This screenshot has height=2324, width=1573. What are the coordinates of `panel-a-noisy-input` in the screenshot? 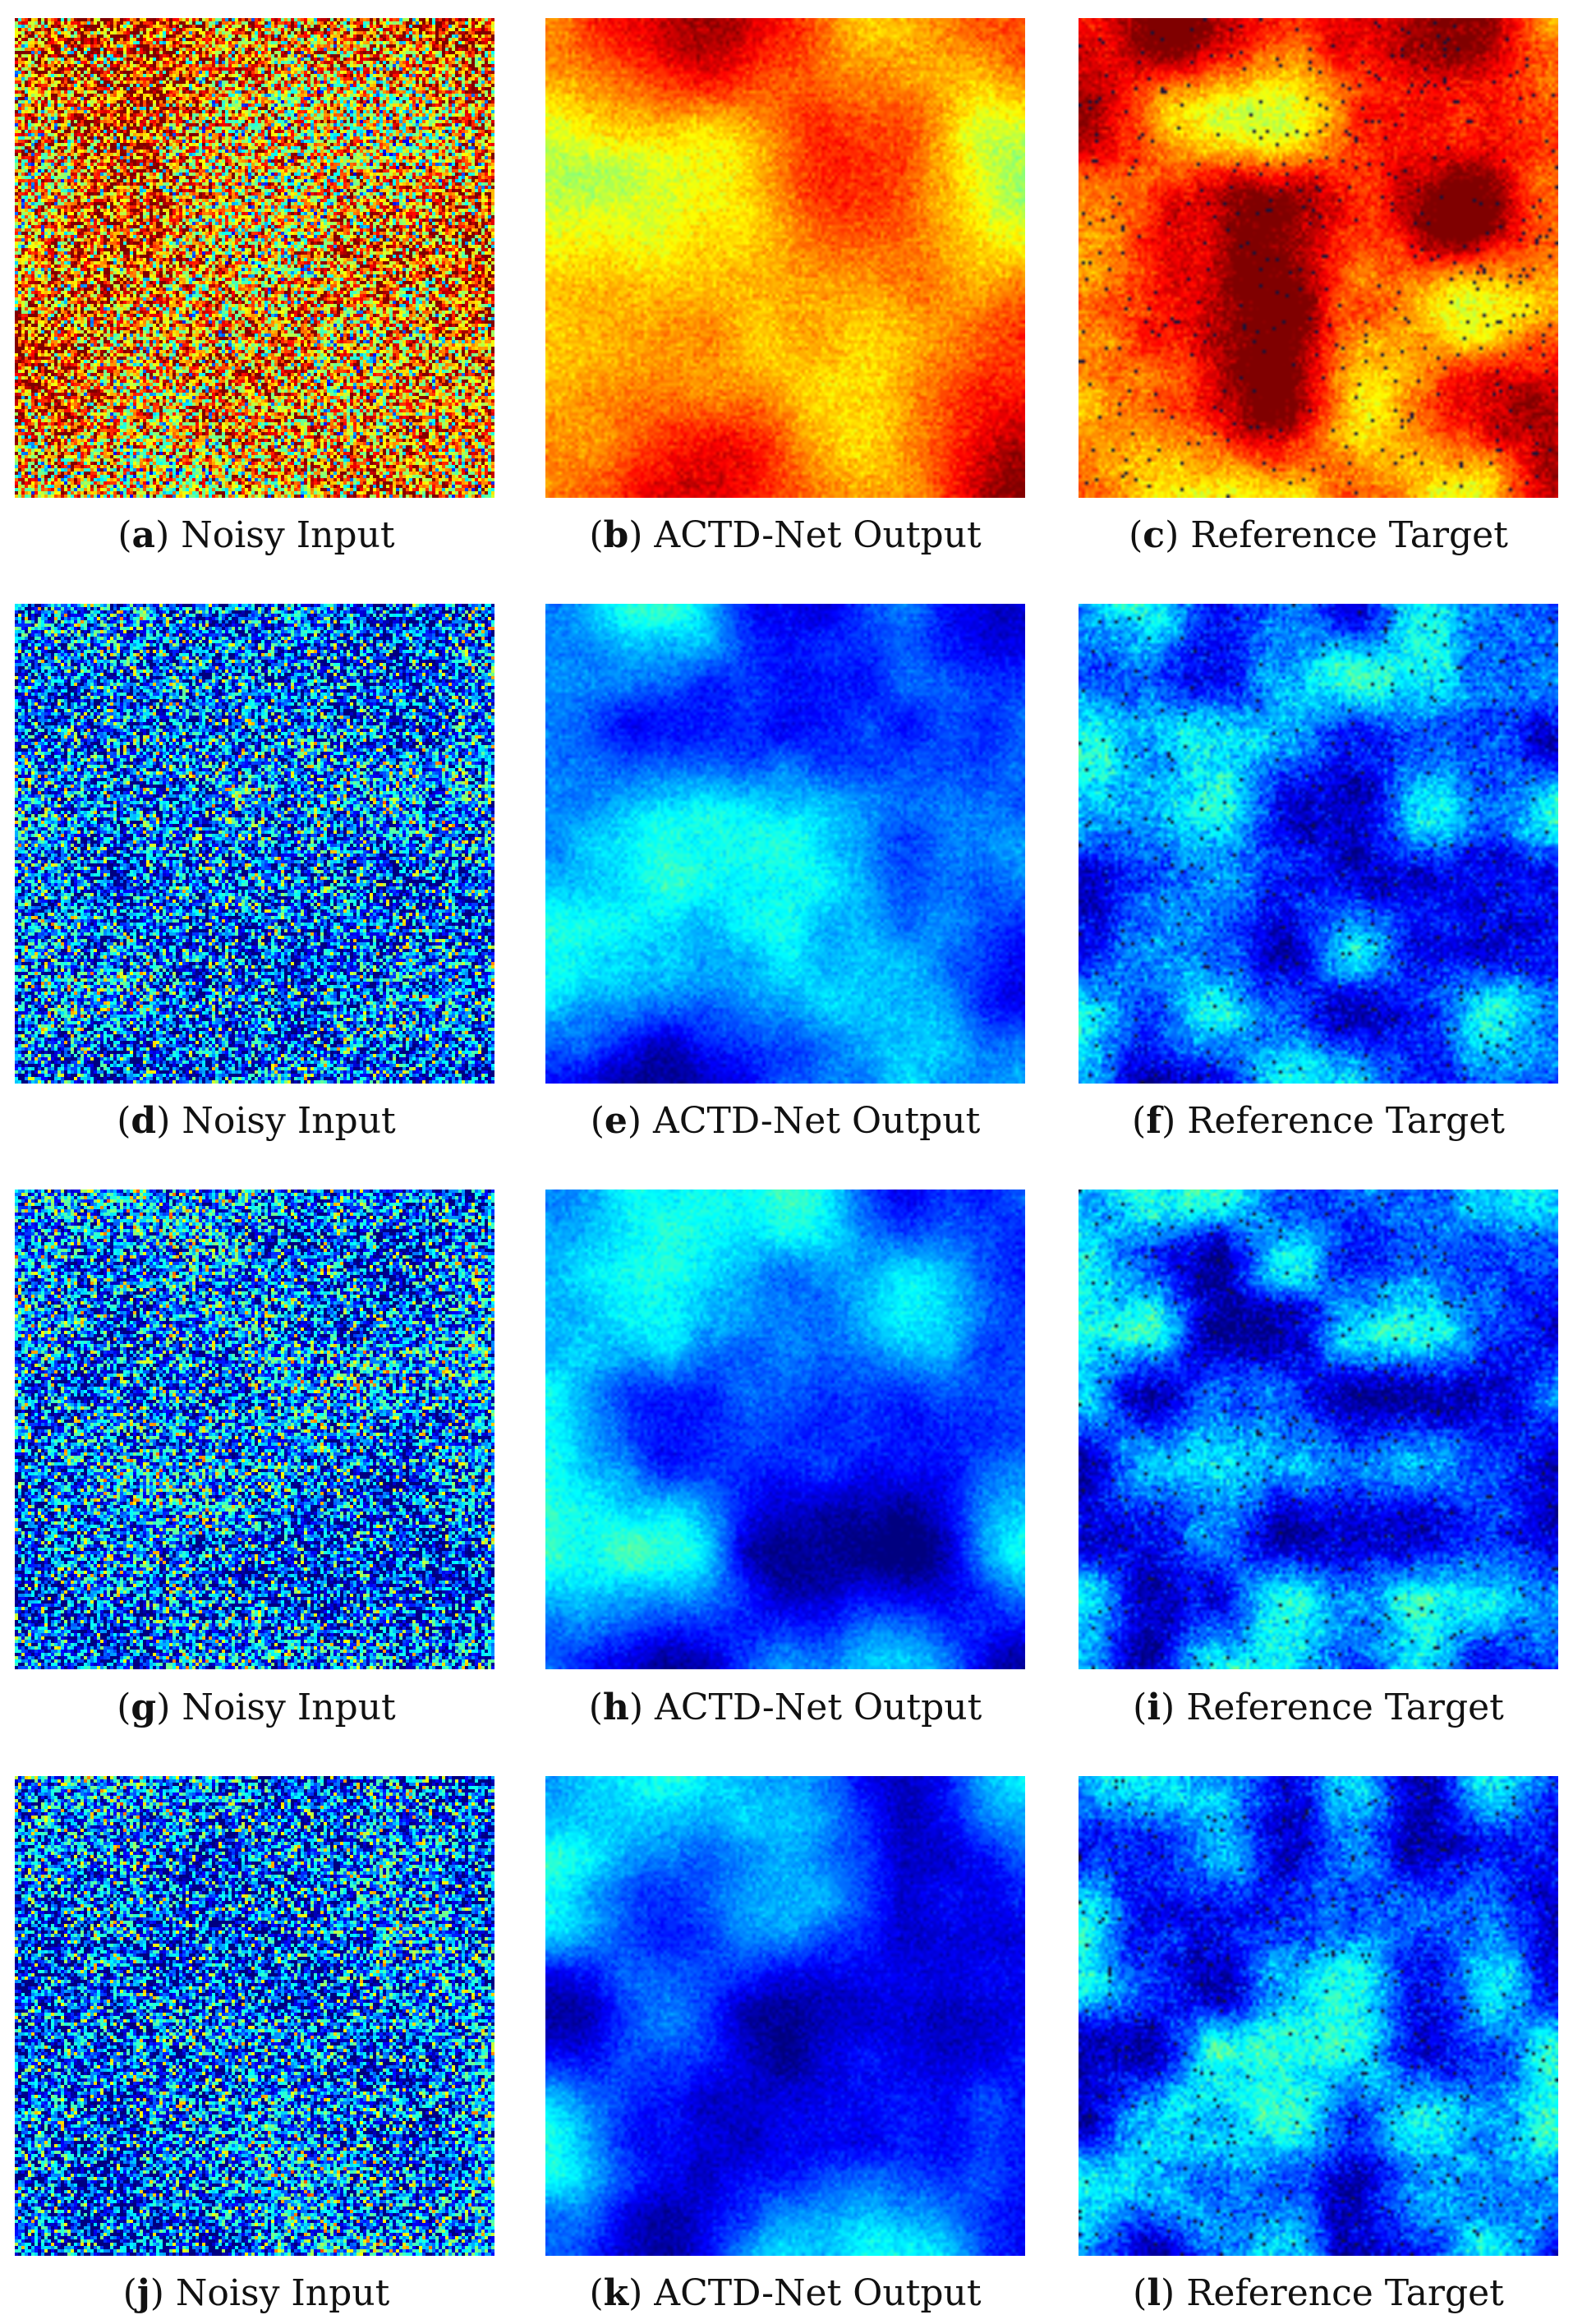 It's located at (254, 258).